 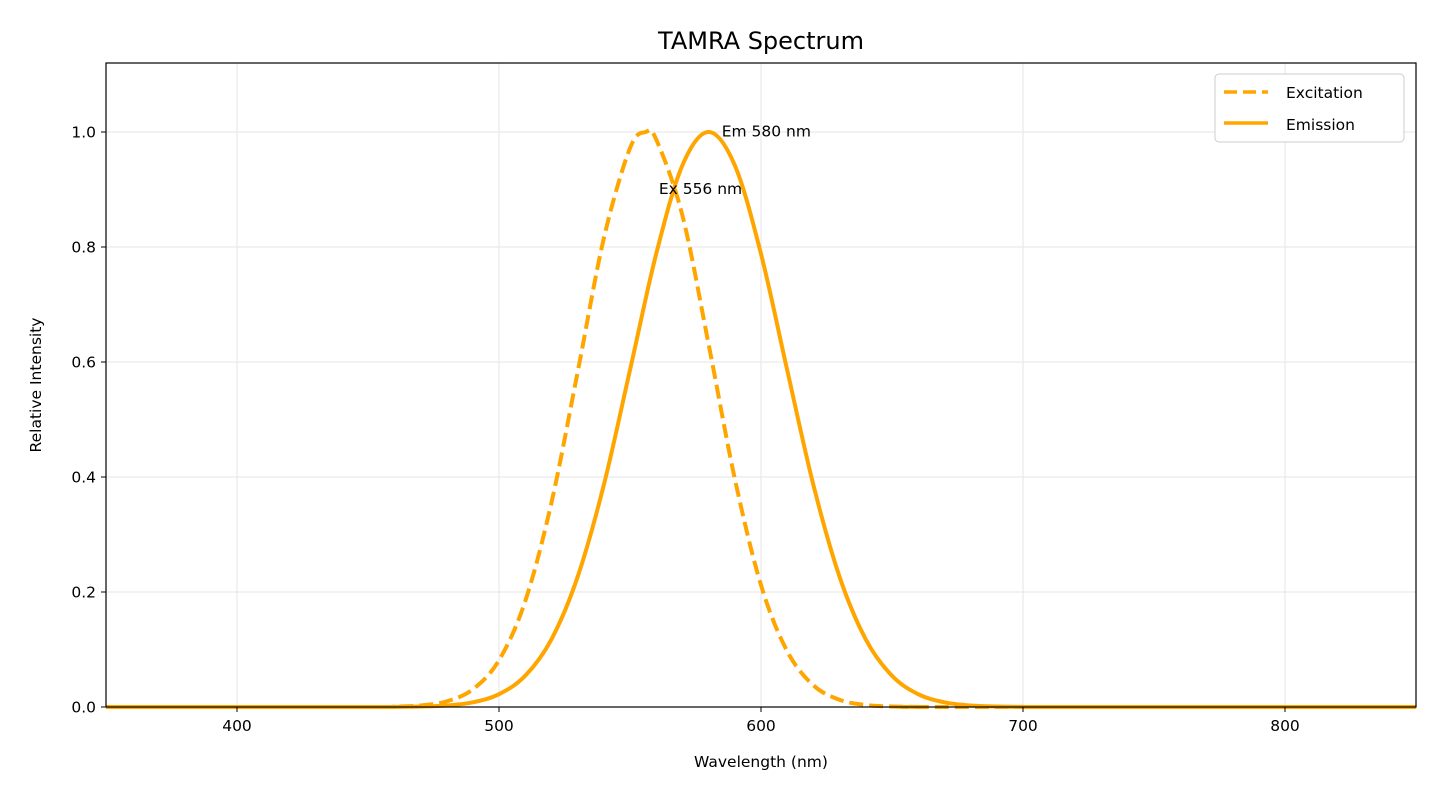 What do you see at coordinates (36, 385) in the screenshot?
I see `y-axis-label: Relative Intensity` at bounding box center [36, 385].